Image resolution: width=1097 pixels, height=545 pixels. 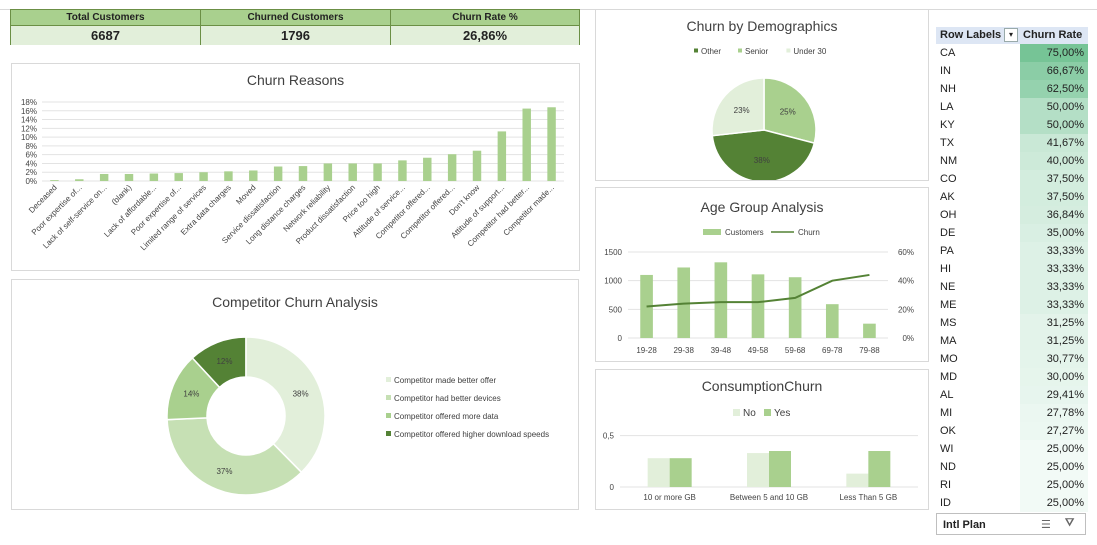 What do you see at coordinates (1012, 197) in the screenshot?
I see `pivot-row: AK 37,50%` at bounding box center [1012, 197].